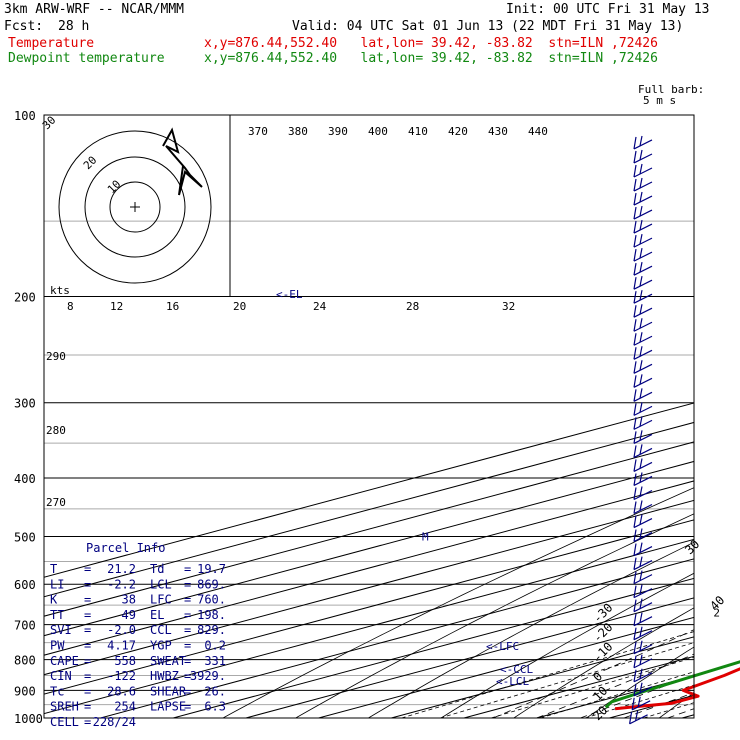  Describe the element at coordinates (64, 661) in the screenshot. I see `parcel-value: CAPE` at that location.